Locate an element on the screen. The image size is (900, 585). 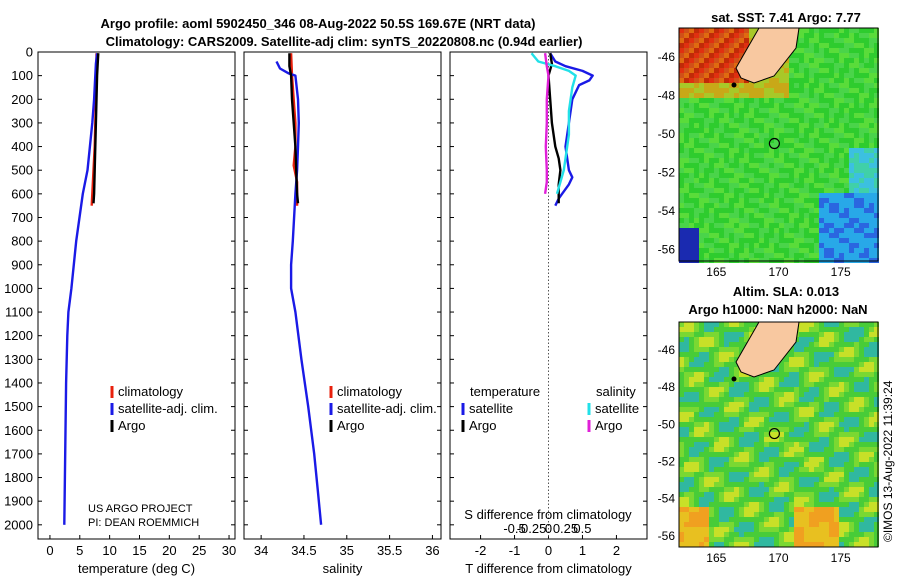
y-tick-label: 900 is located at coordinates (22, 264).